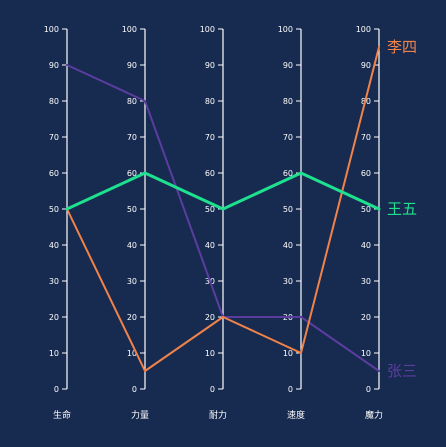 The width and height of the screenshot is (446, 447). Describe the element at coordinates (57, 223) in the screenshot. I see `axis-1: 0 10 20 30 40 50 60 70 80 90 100 生命` at that location.